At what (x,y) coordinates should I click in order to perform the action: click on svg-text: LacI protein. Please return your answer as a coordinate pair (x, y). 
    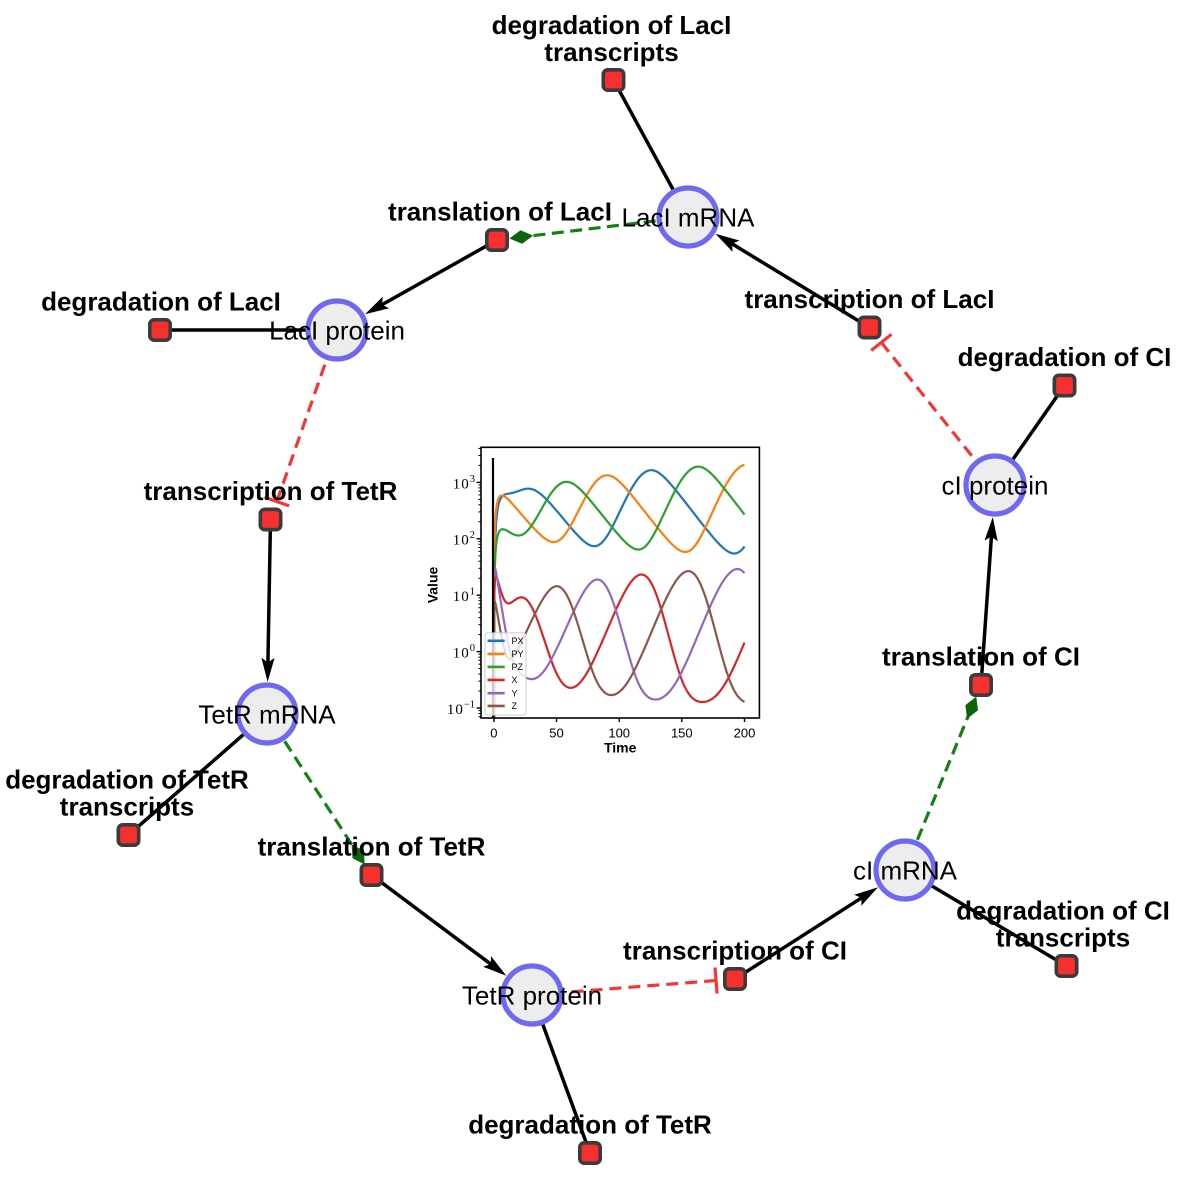
    Looking at the image, I should click on (337, 331).